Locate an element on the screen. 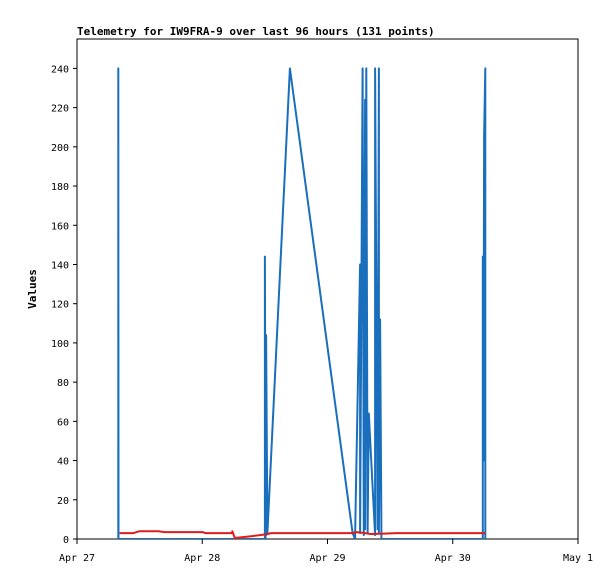 This screenshot has height=579, width=615. x-tick-label: May 1 is located at coordinates (578, 558).